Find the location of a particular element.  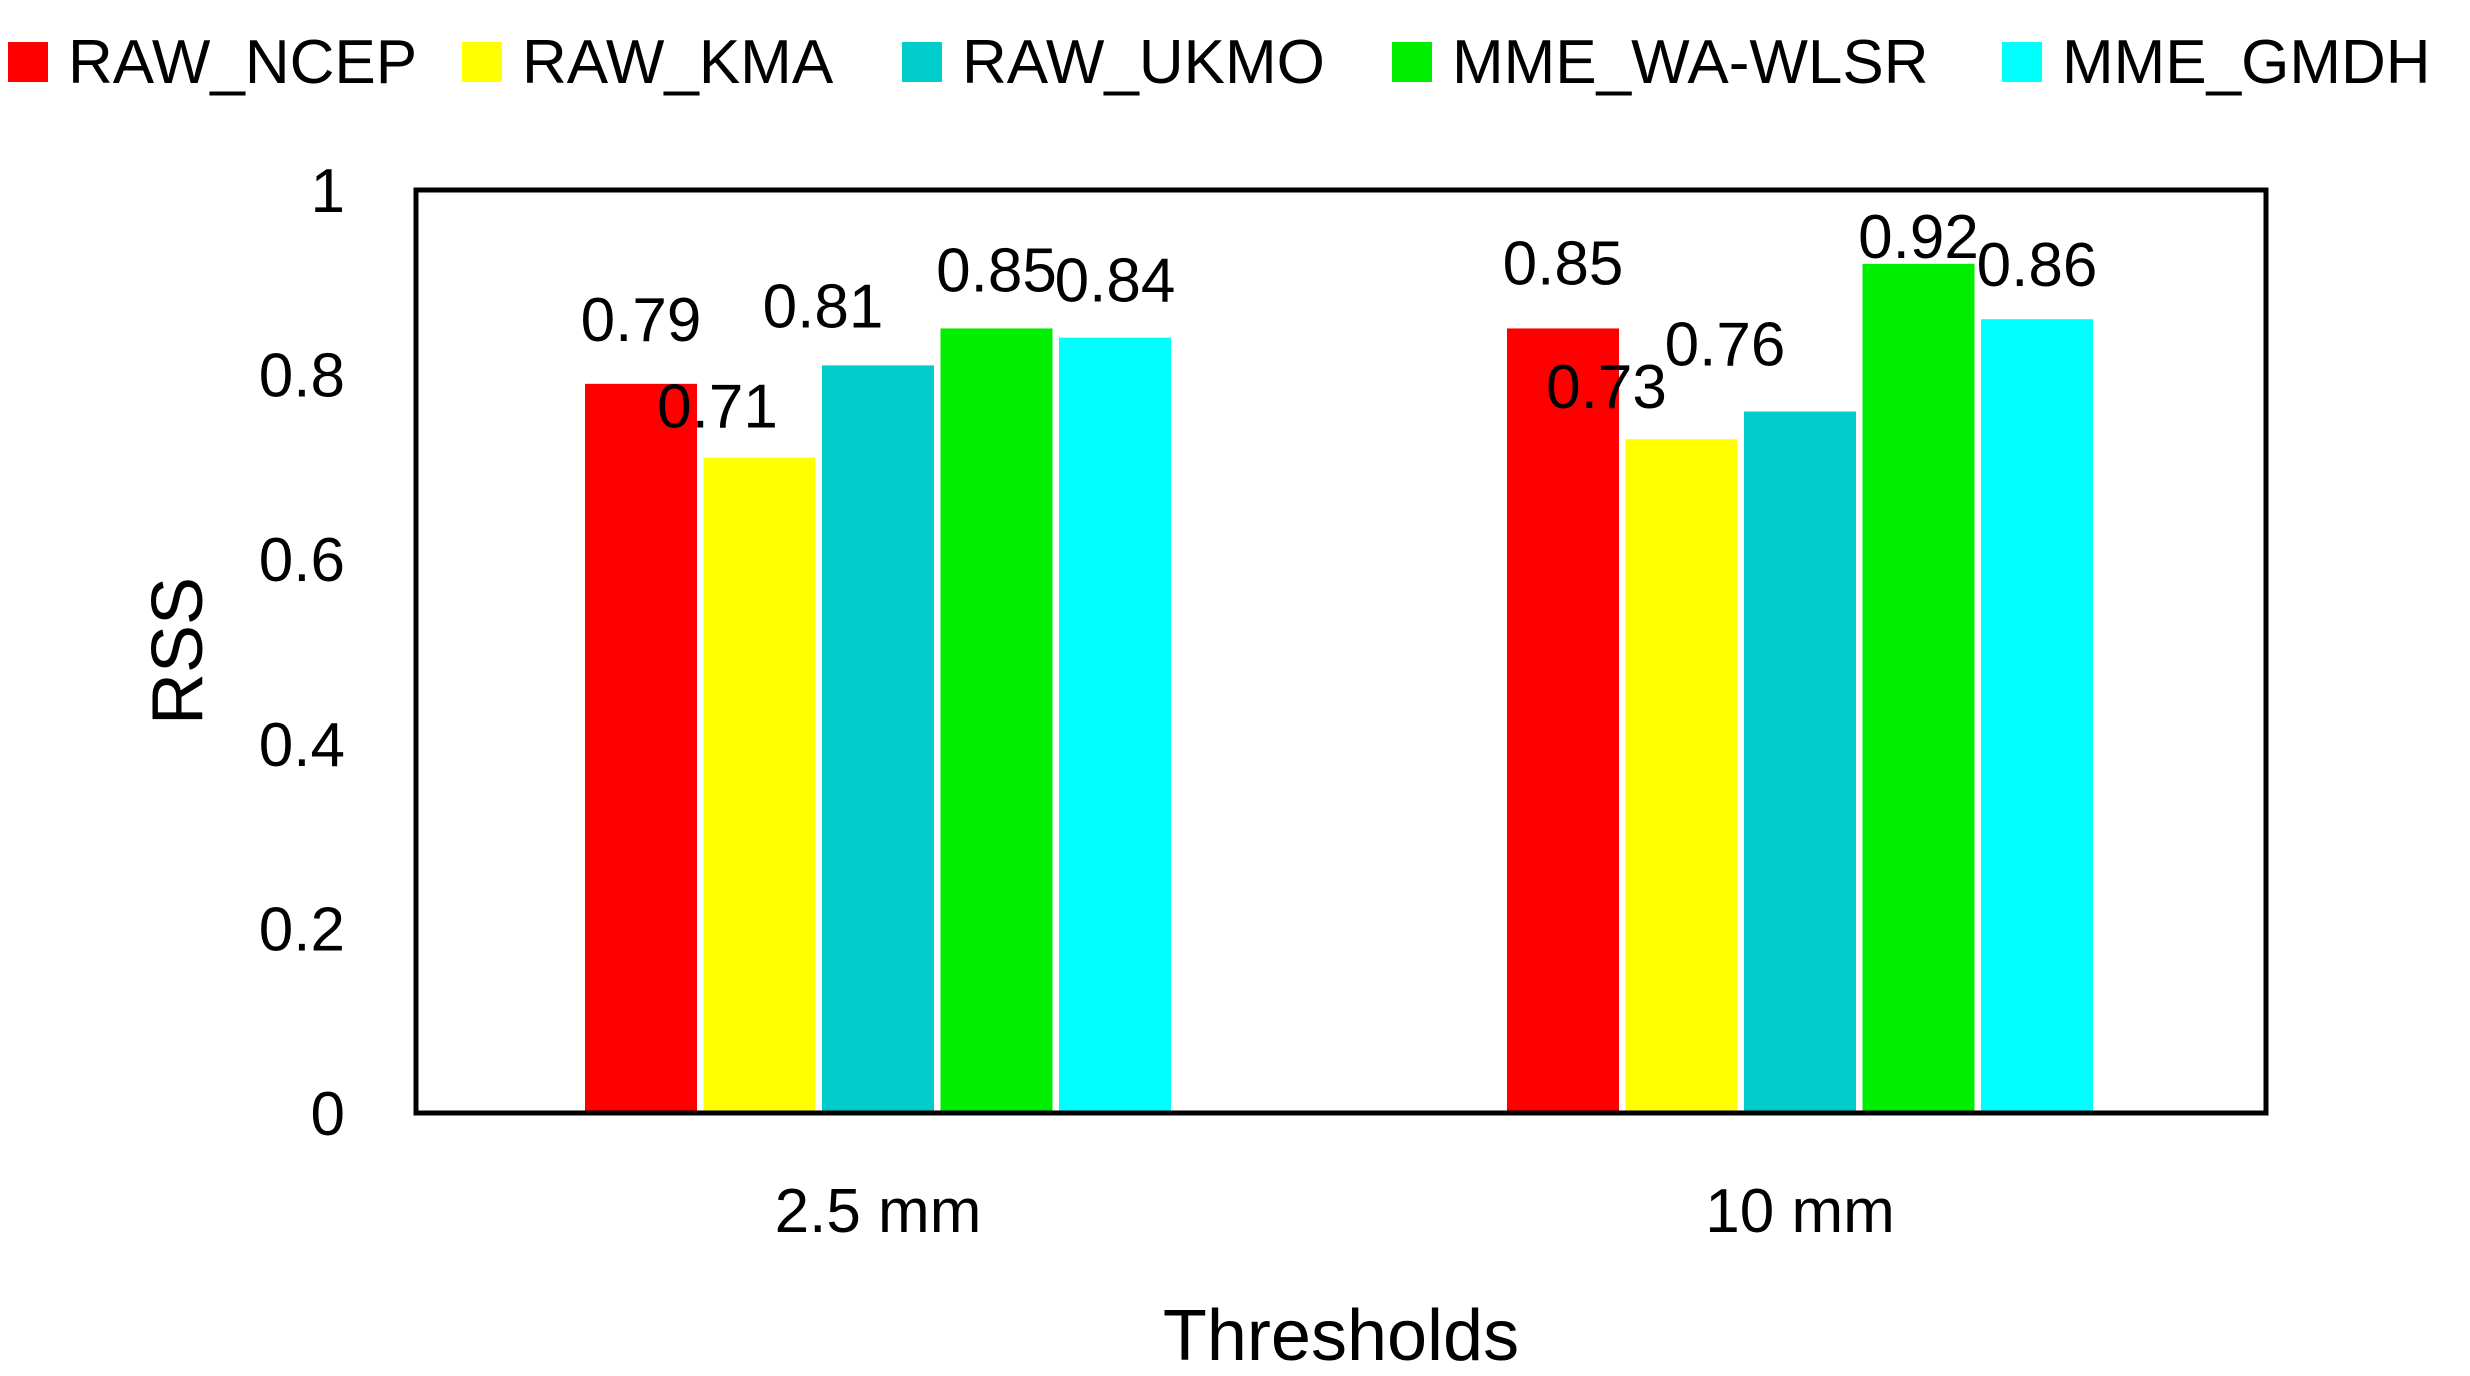

y-tick-label: 0.4 is located at coordinates (302, 745).